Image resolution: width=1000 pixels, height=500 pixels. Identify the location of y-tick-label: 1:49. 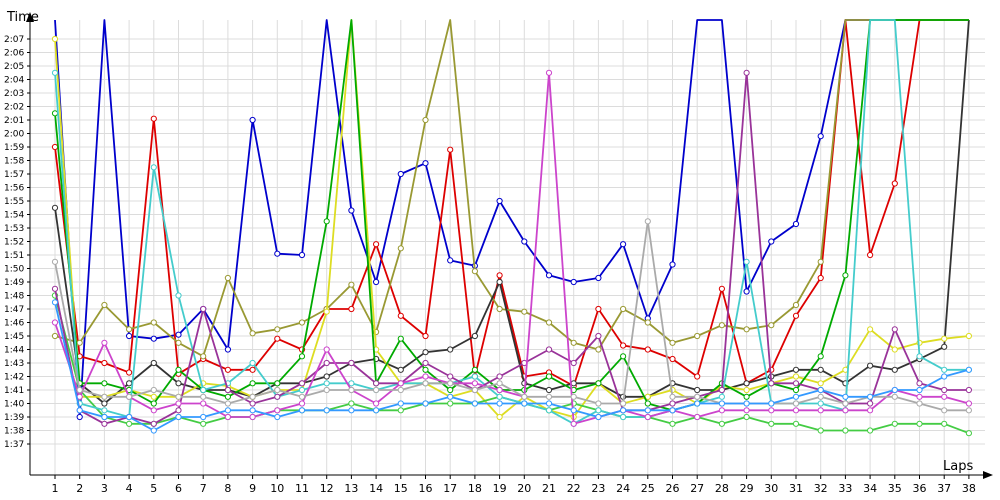
(14, 283).